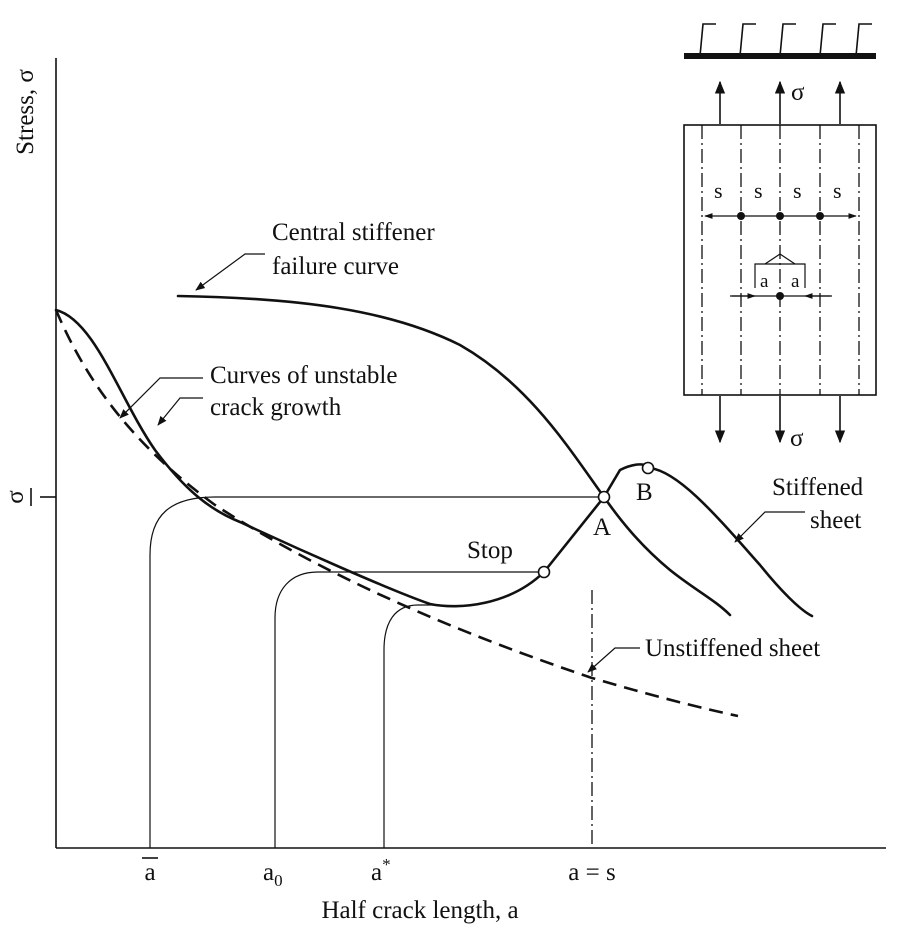  Describe the element at coordinates (732, 648) in the screenshot. I see `unstiffened-label: Unstiffened sheet` at that location.